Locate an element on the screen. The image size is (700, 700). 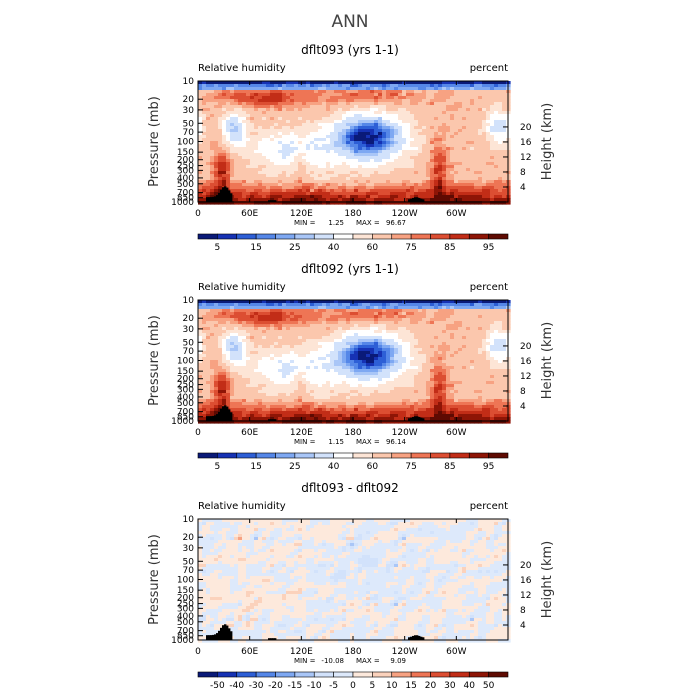
colorbar-label: -30 is located at coordinates (256, 686).